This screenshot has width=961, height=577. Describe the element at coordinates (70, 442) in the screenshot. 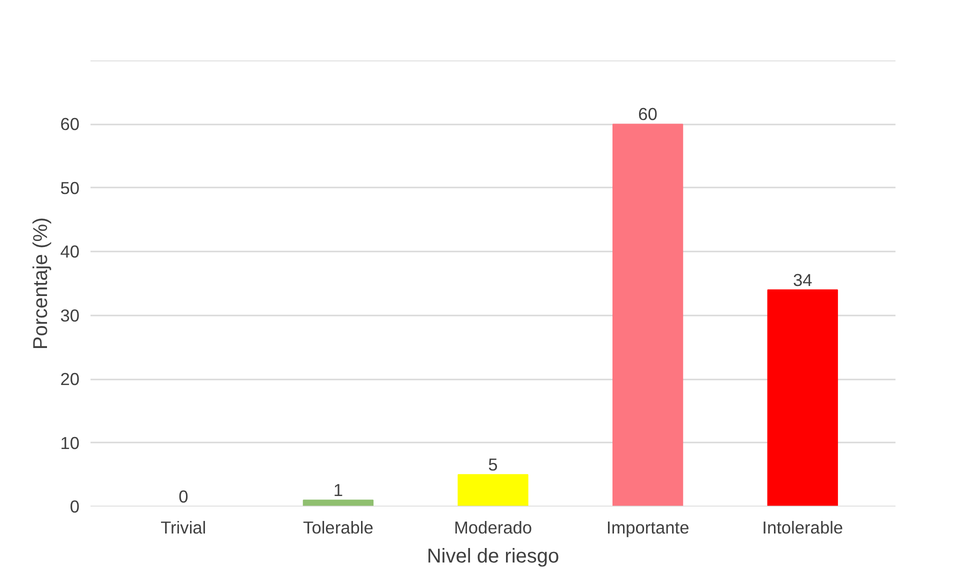

I see `y-tick-label: 10` at that location.